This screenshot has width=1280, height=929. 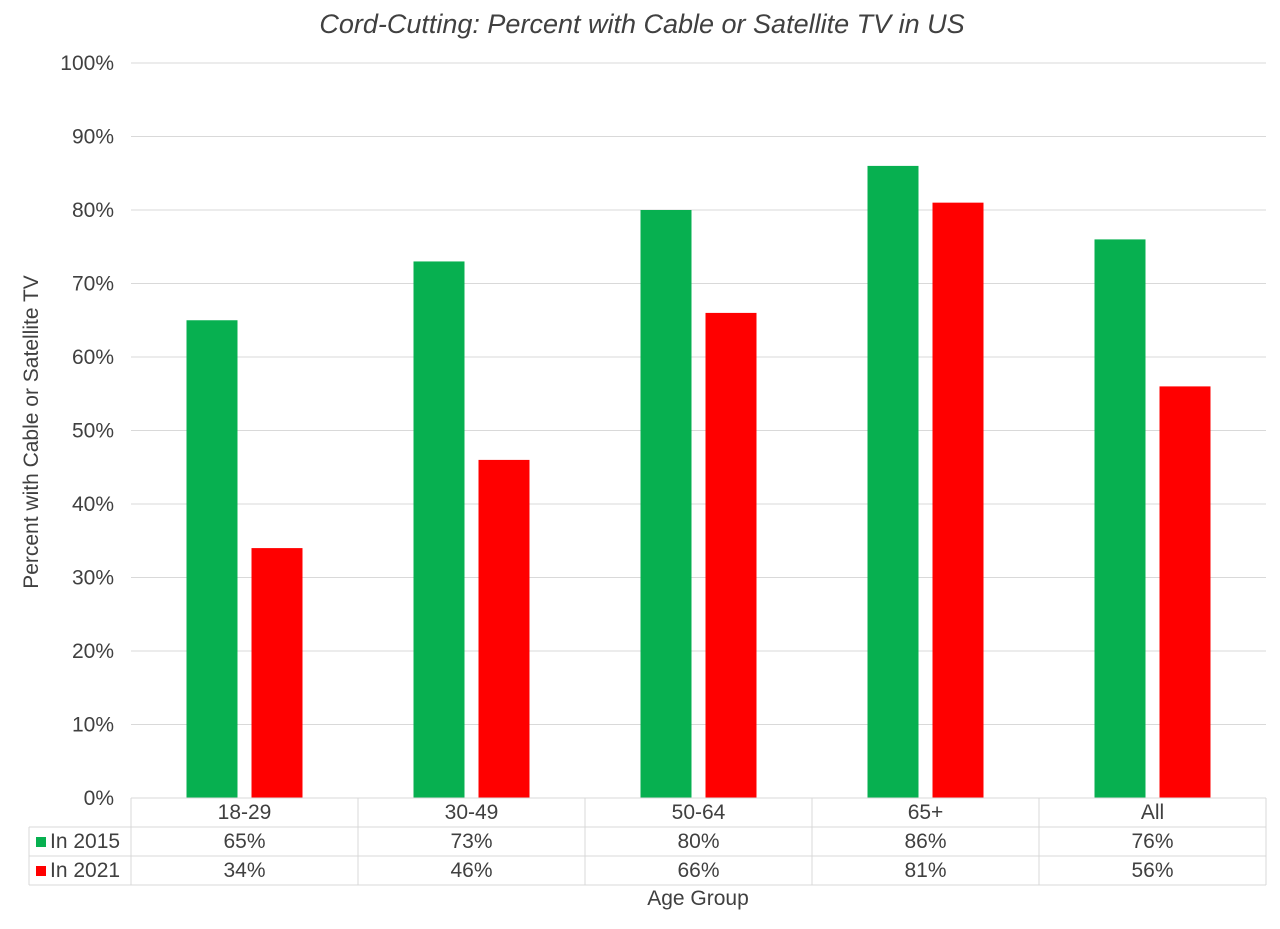 What do you see at coordinates (698, 898) in the screenshot?
I see `x-axis-title: Age Group` at bounding box center [698, 898].